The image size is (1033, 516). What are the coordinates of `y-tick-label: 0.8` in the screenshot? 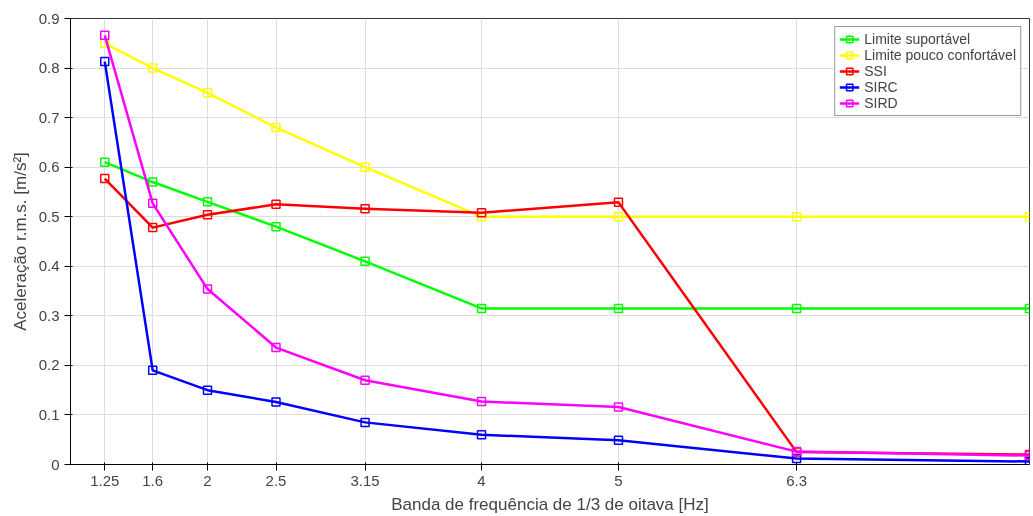 It's located at (49, 68).